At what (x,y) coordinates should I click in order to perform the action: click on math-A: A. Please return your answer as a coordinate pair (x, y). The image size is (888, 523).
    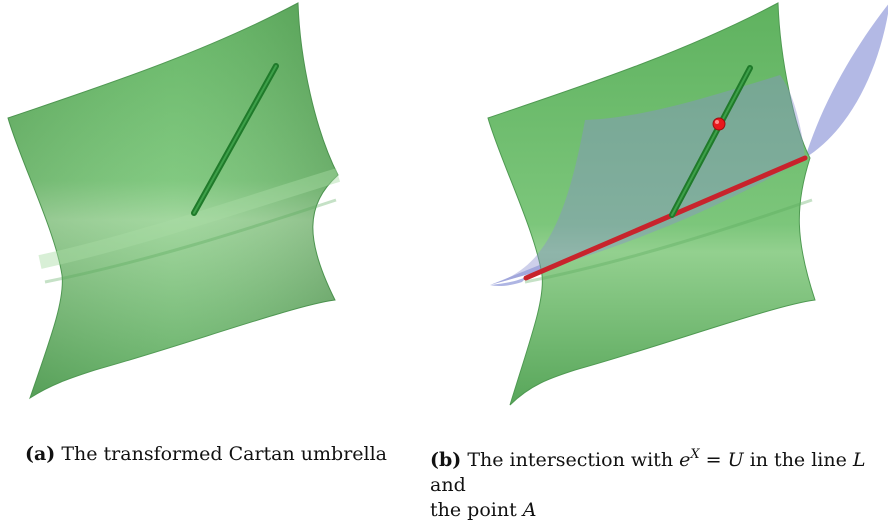
    Looking at the image, I should click on (529, 510).